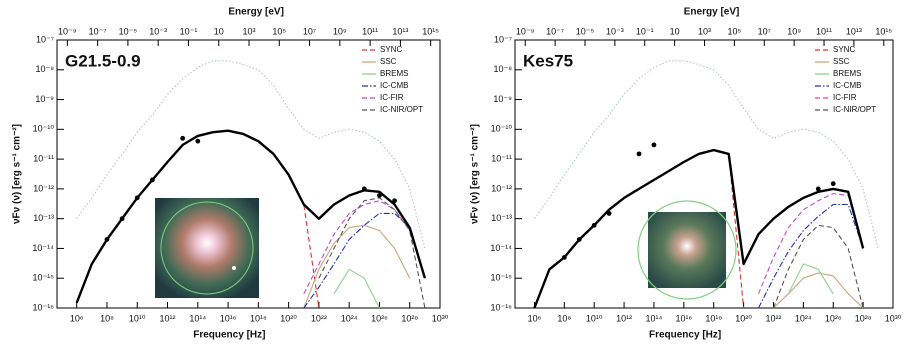 The height and width of the screenshot is (350, 914). Describe the element at coordinates (107, 318) in the screenshot. I see `x-tick-label: 10⁸` at that location.